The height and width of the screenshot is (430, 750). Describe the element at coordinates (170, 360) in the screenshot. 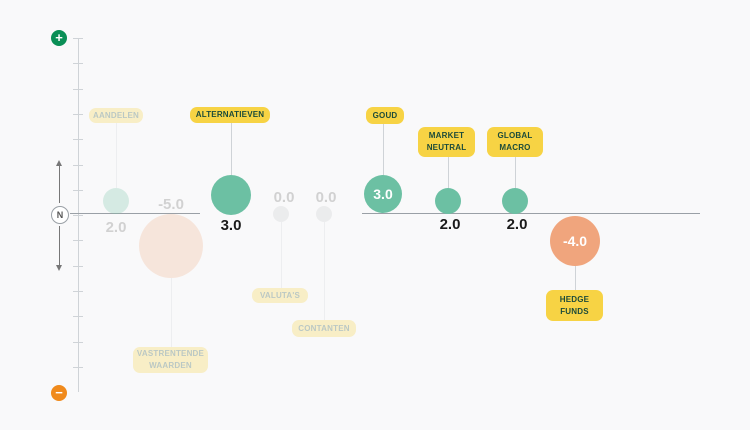

I see `category-tag: VASTRENTENDE WAARDEN` at that location.